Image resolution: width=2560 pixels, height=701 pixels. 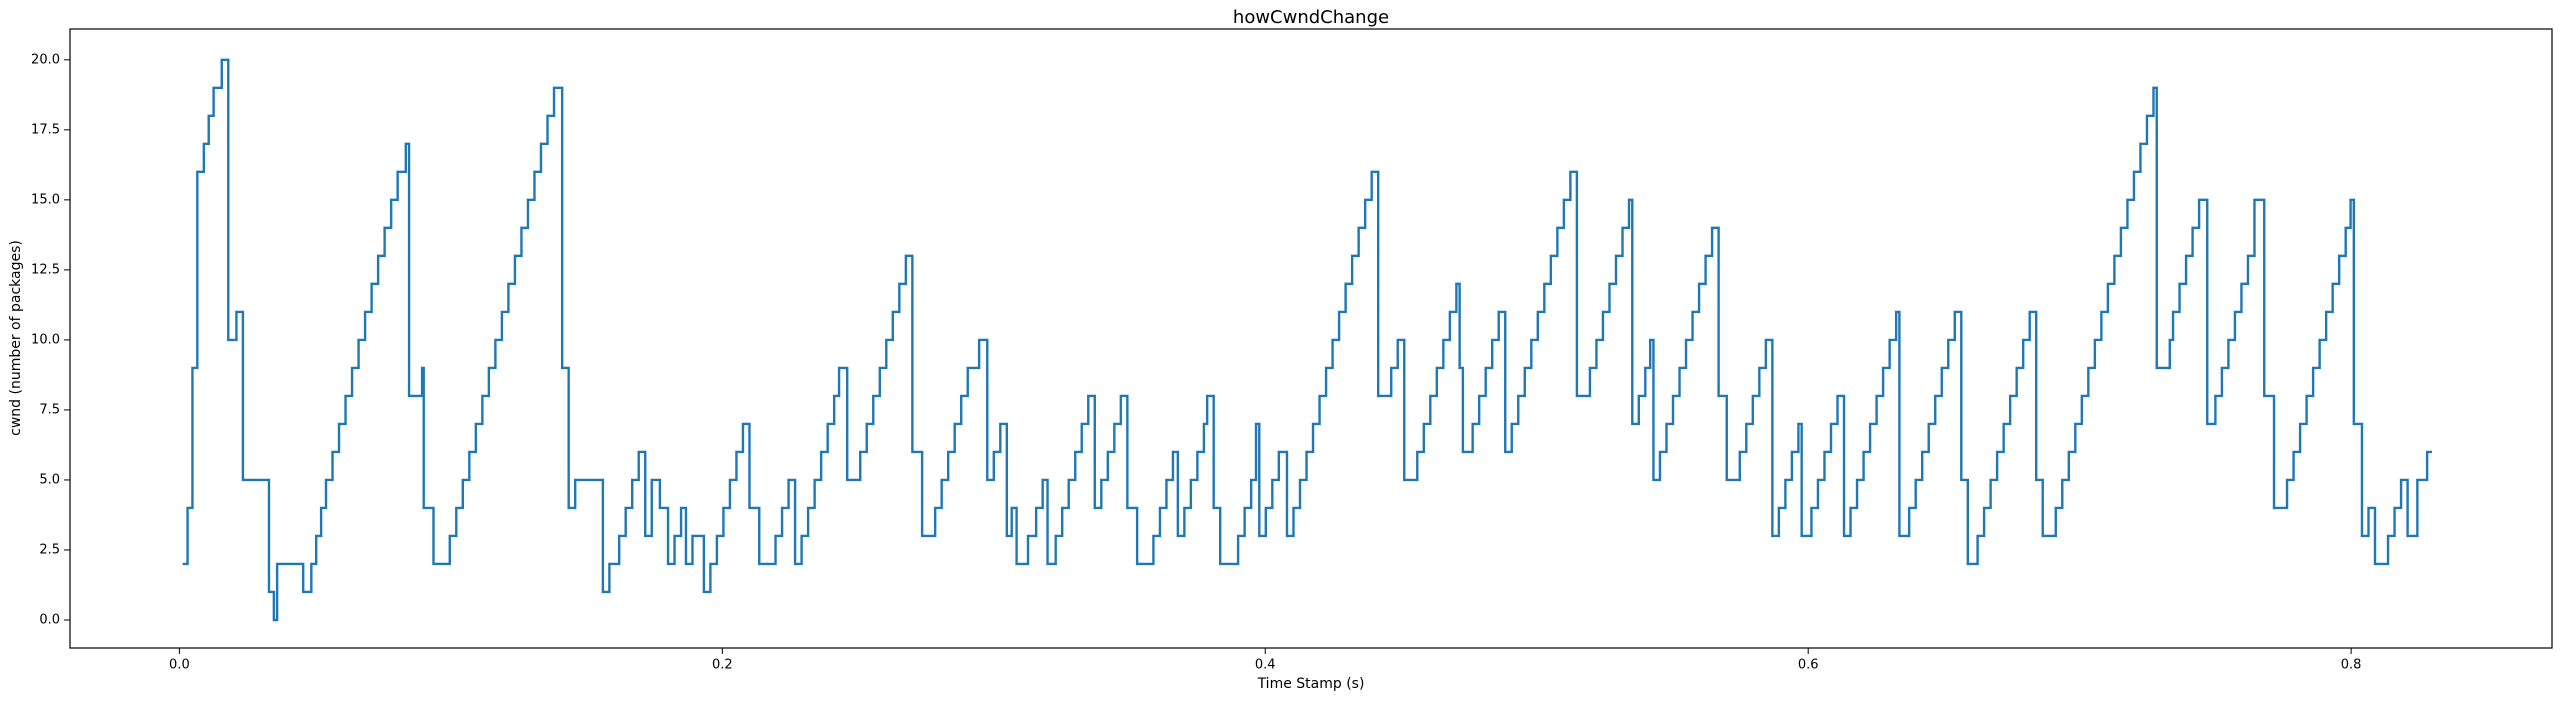 What do you see at coordinates (45, 269) in the screenshot?
I see `y-tick-label: 12.5` at bounding box center [45, 269].